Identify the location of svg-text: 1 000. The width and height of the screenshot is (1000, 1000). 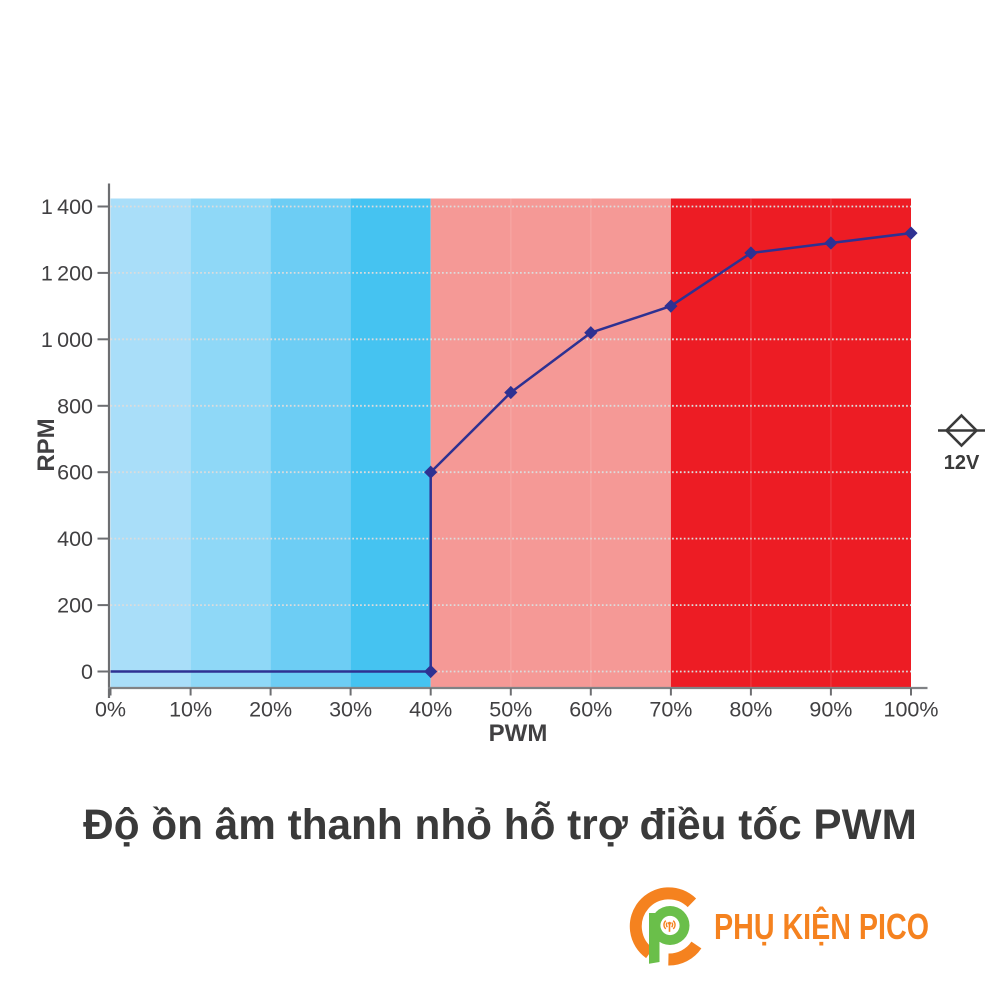
(67, 340).